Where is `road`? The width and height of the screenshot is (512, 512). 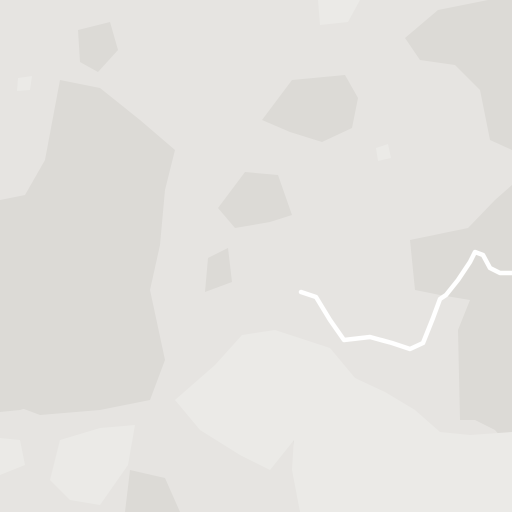 road is located at coordinates (405, 300).